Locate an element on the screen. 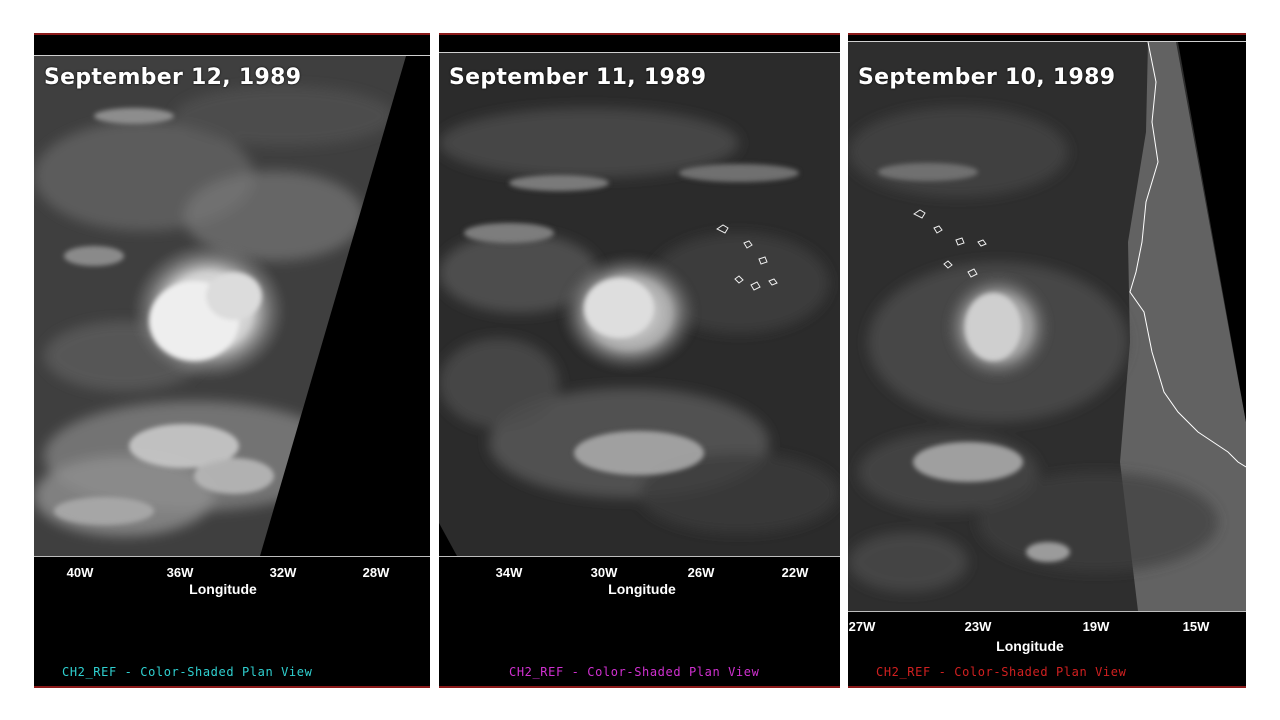 Image resolution: width=1280 pixels, height=720 pixels. longitude-tick: 36W is located at coordinates (180, 572).